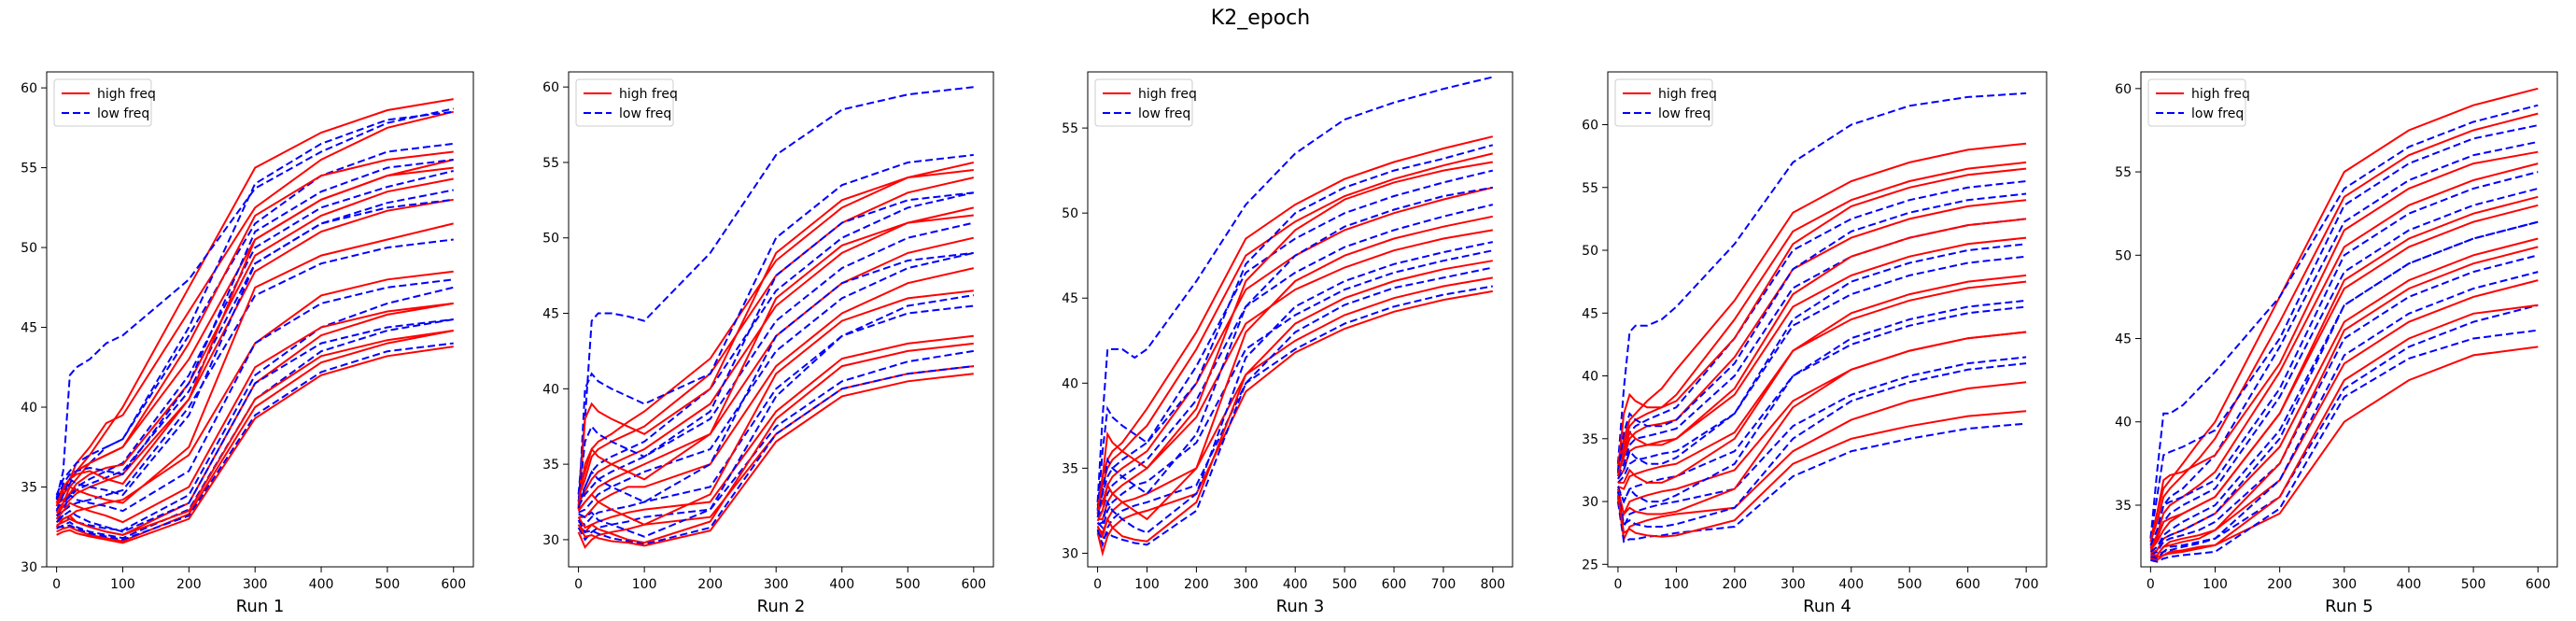  Describe the element at coordinates (261, 606) in the screenshot. I see `x-axis-label: Run 1` at that location.